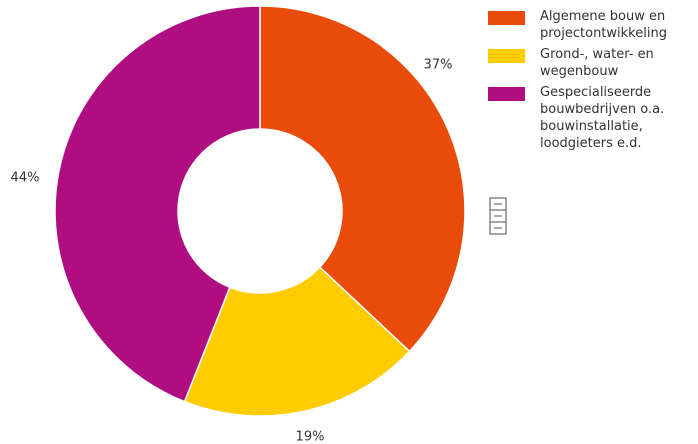 The height and width of the screenshot is (444, 698). What do you see at coordinates (310, 437) in the screenshot?
I see `slice-label: 19%` at bounding box center [310, 437].